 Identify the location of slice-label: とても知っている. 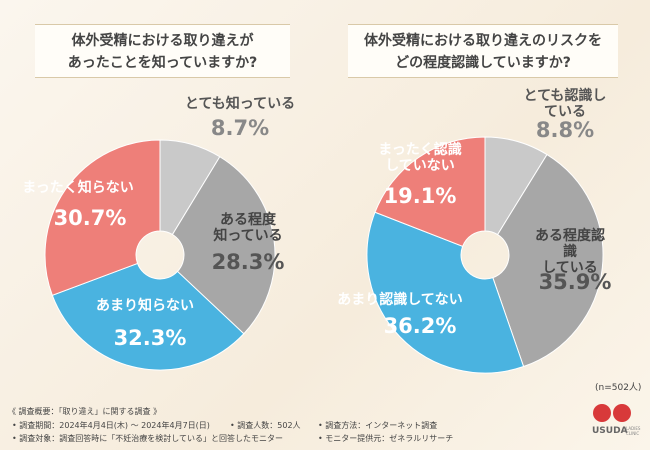
(240, 103).